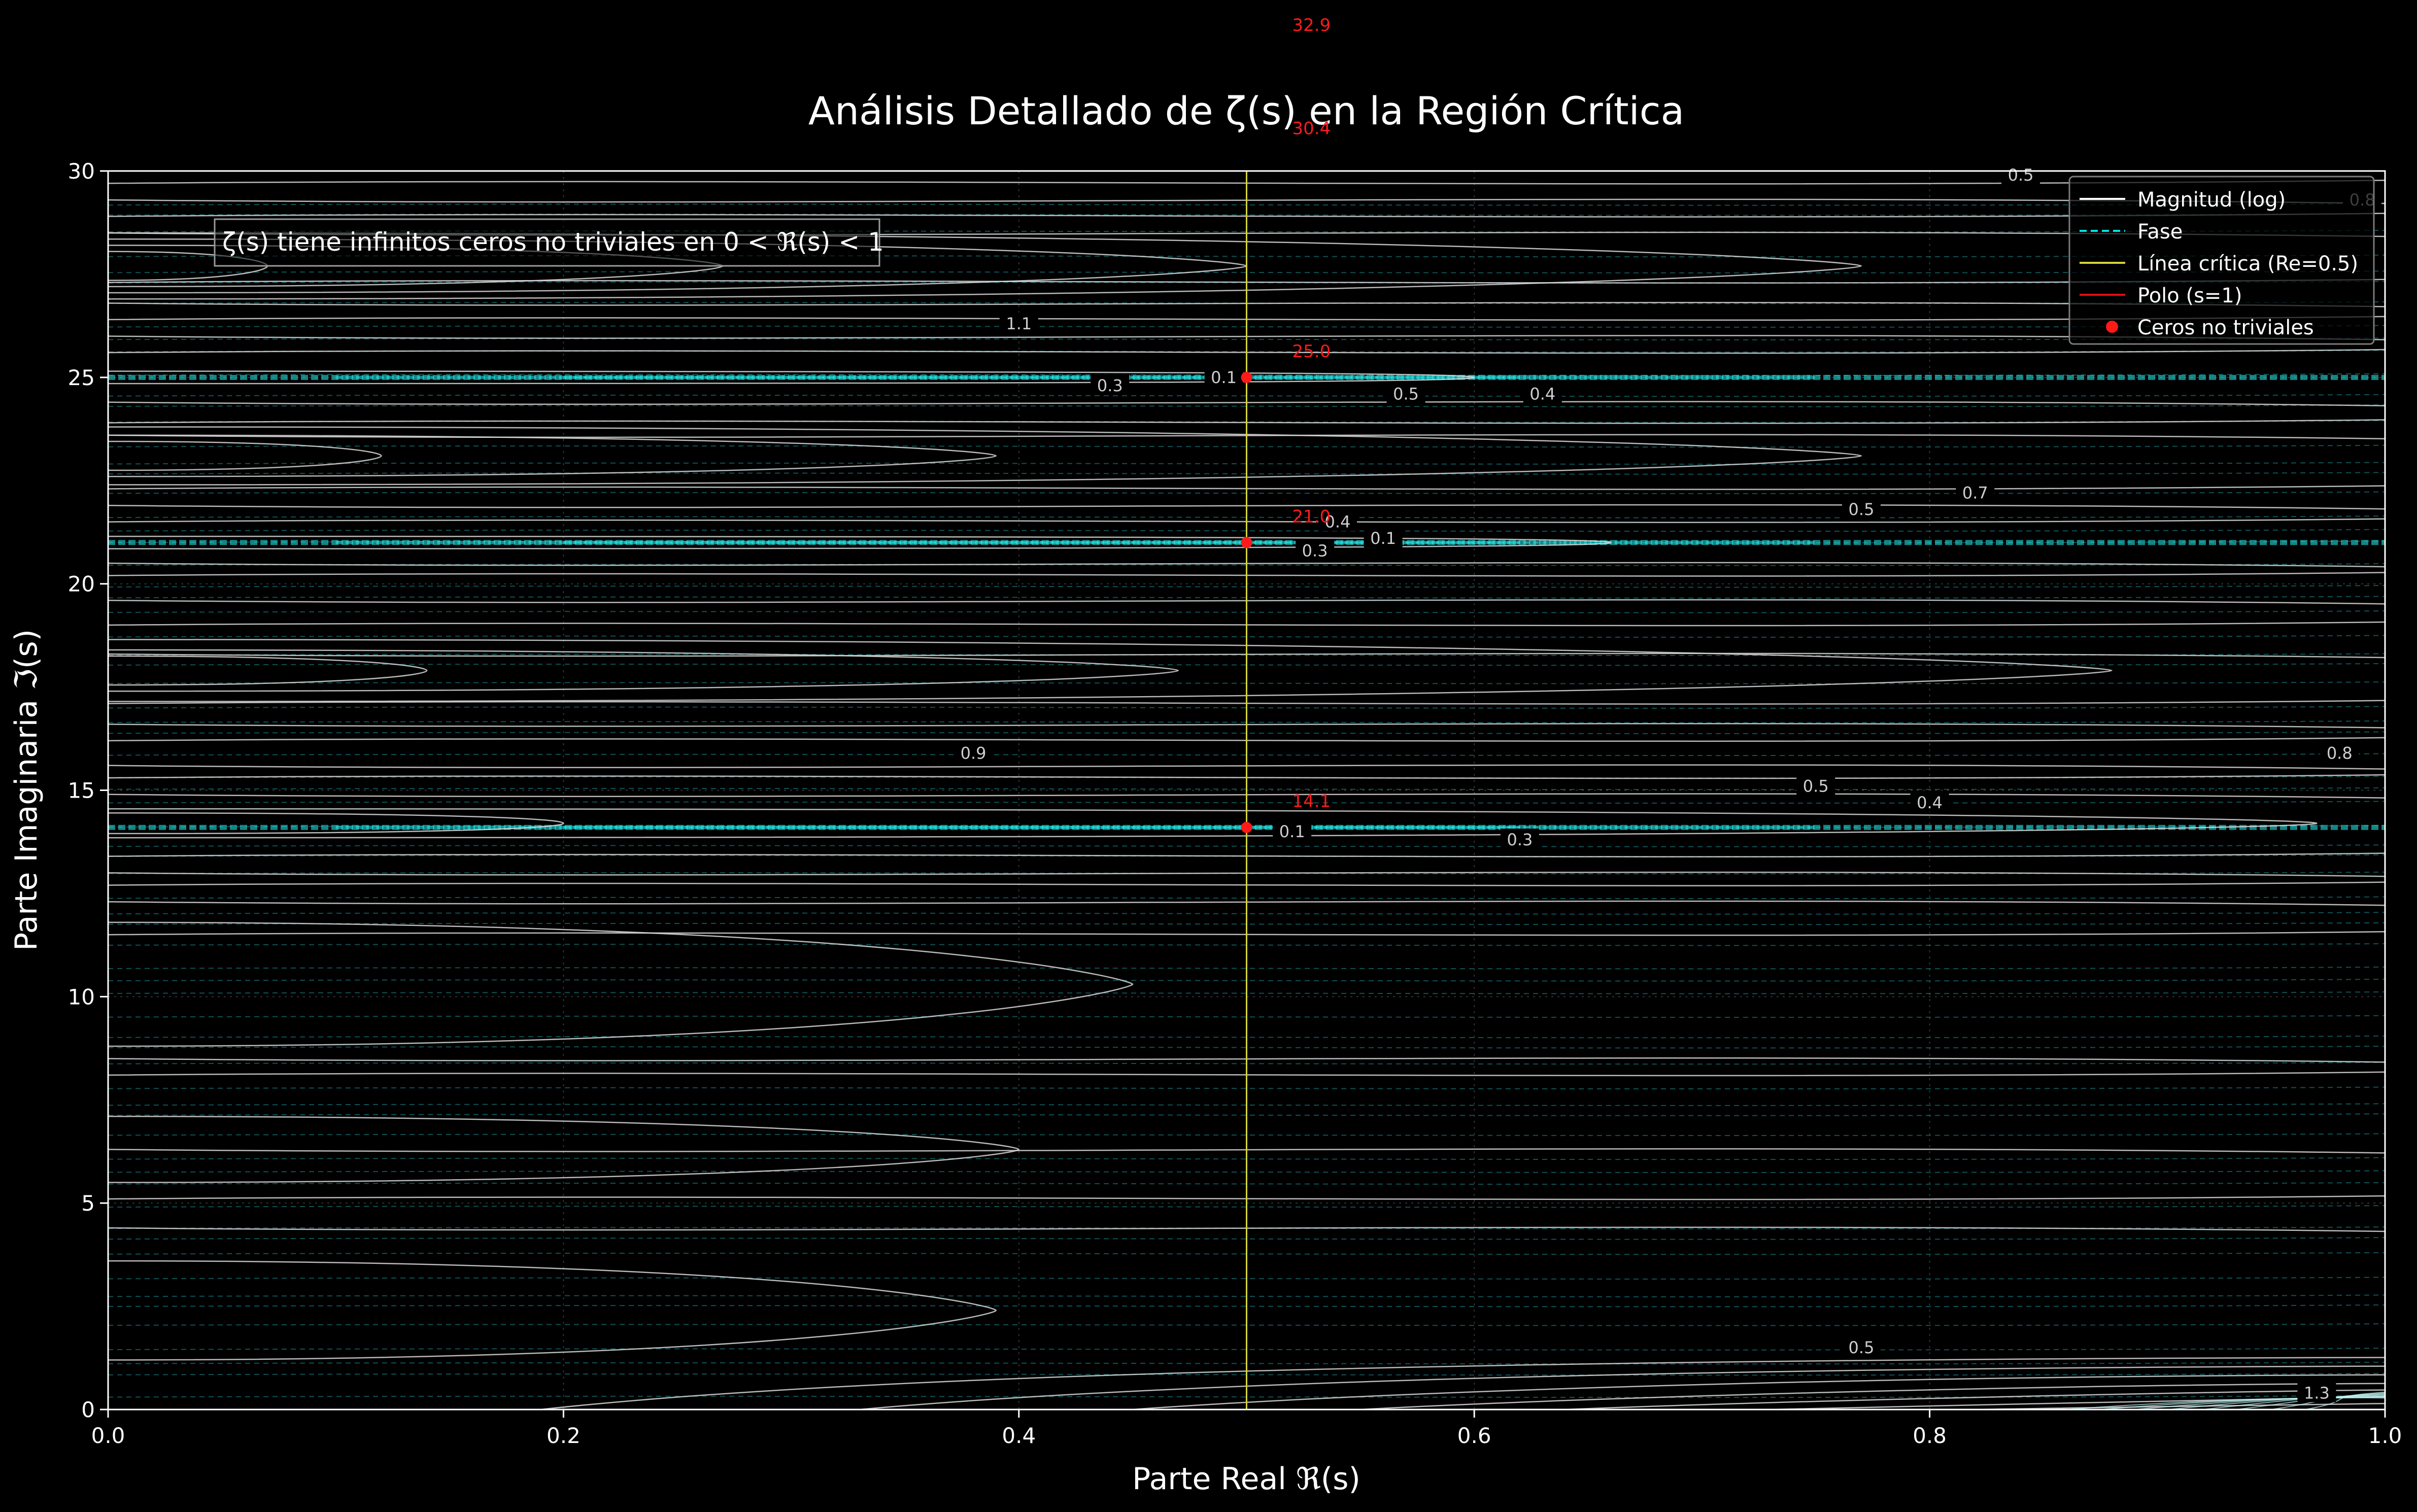 The width and height of the screenshot is (2417, 1512). What do you see at coordinates (2340, 753) in the screenshot?
I see `contour-label: 0.8` at bounding box center [2340, 753].